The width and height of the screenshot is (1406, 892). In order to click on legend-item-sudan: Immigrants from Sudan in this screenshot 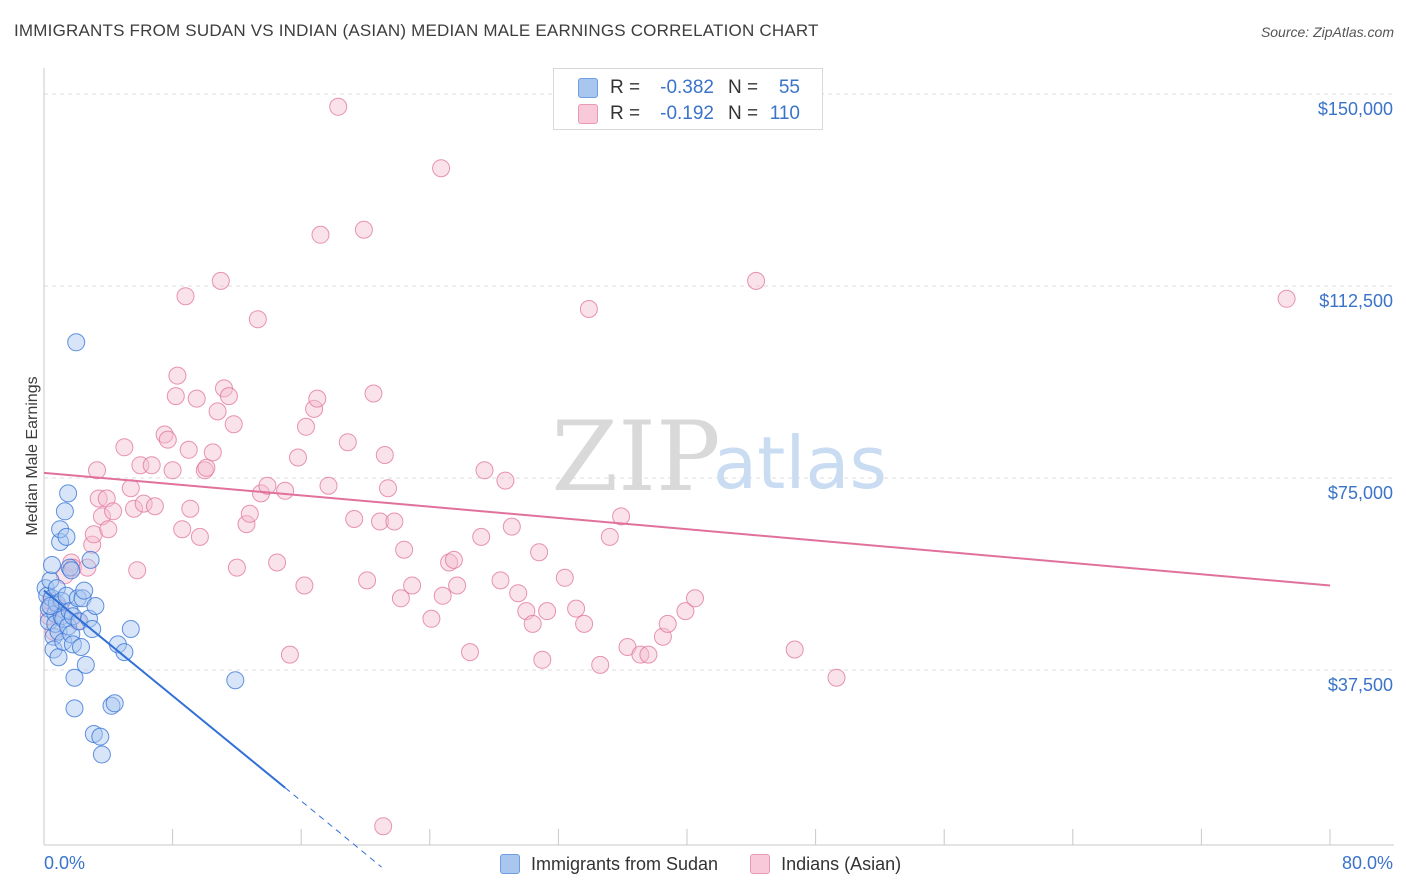, I will do `click(609, 864)`.